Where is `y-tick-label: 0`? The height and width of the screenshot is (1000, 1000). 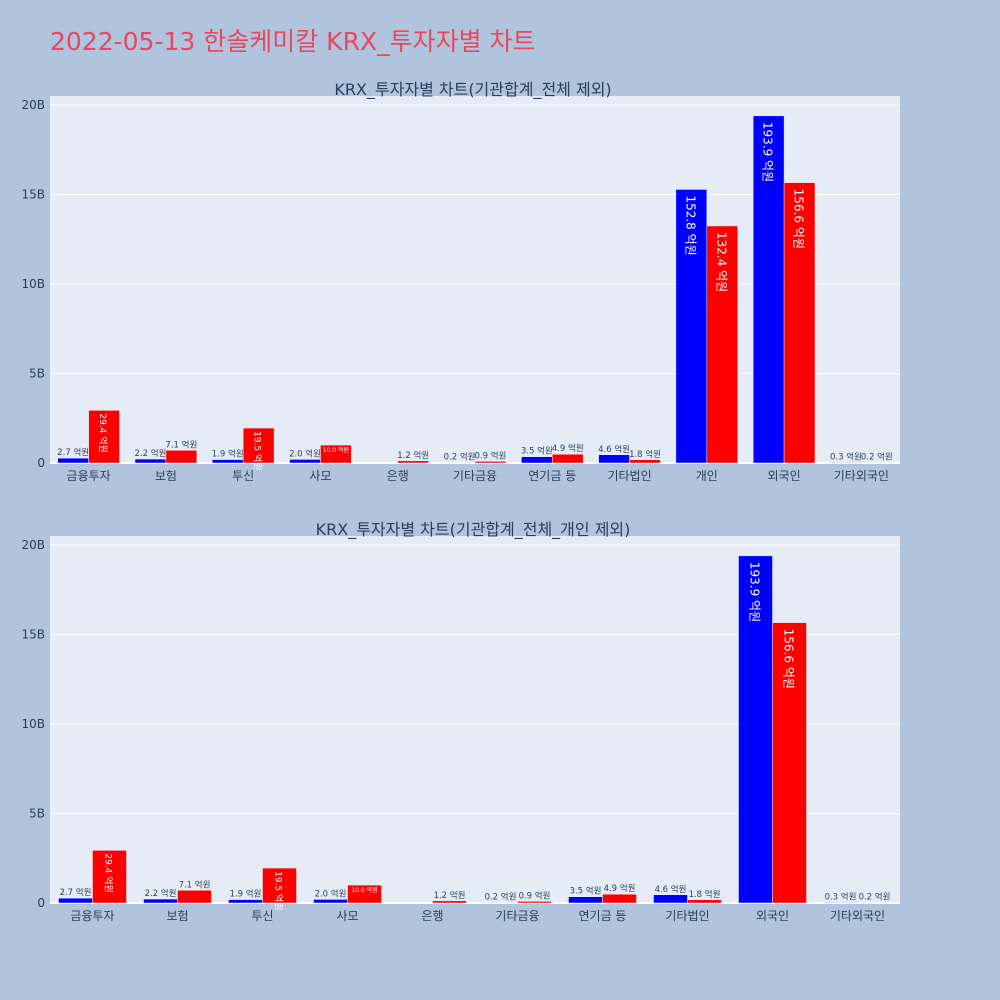 y-tick-label: 0 is located at coordinates (41, 903).